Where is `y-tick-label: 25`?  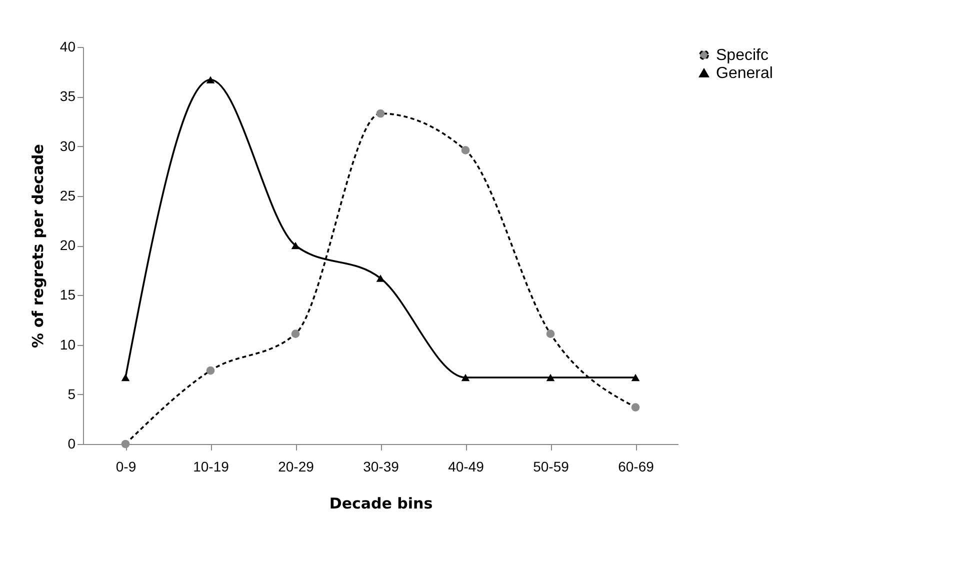 y-tick-label: 25 is located at coordinates (68, 195).